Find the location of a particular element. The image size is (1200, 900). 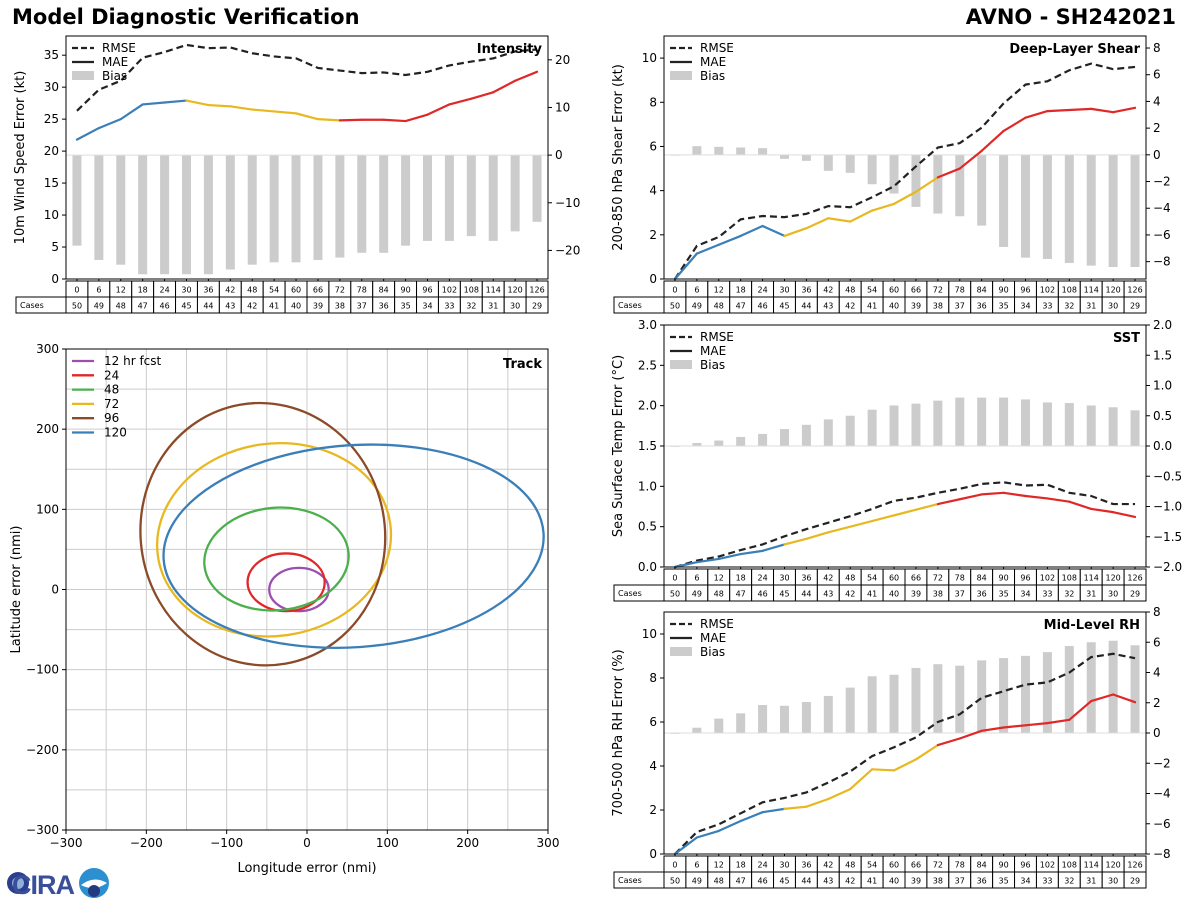

page-title: Model Diagnostic Verification is located at coordinates (186, 17).